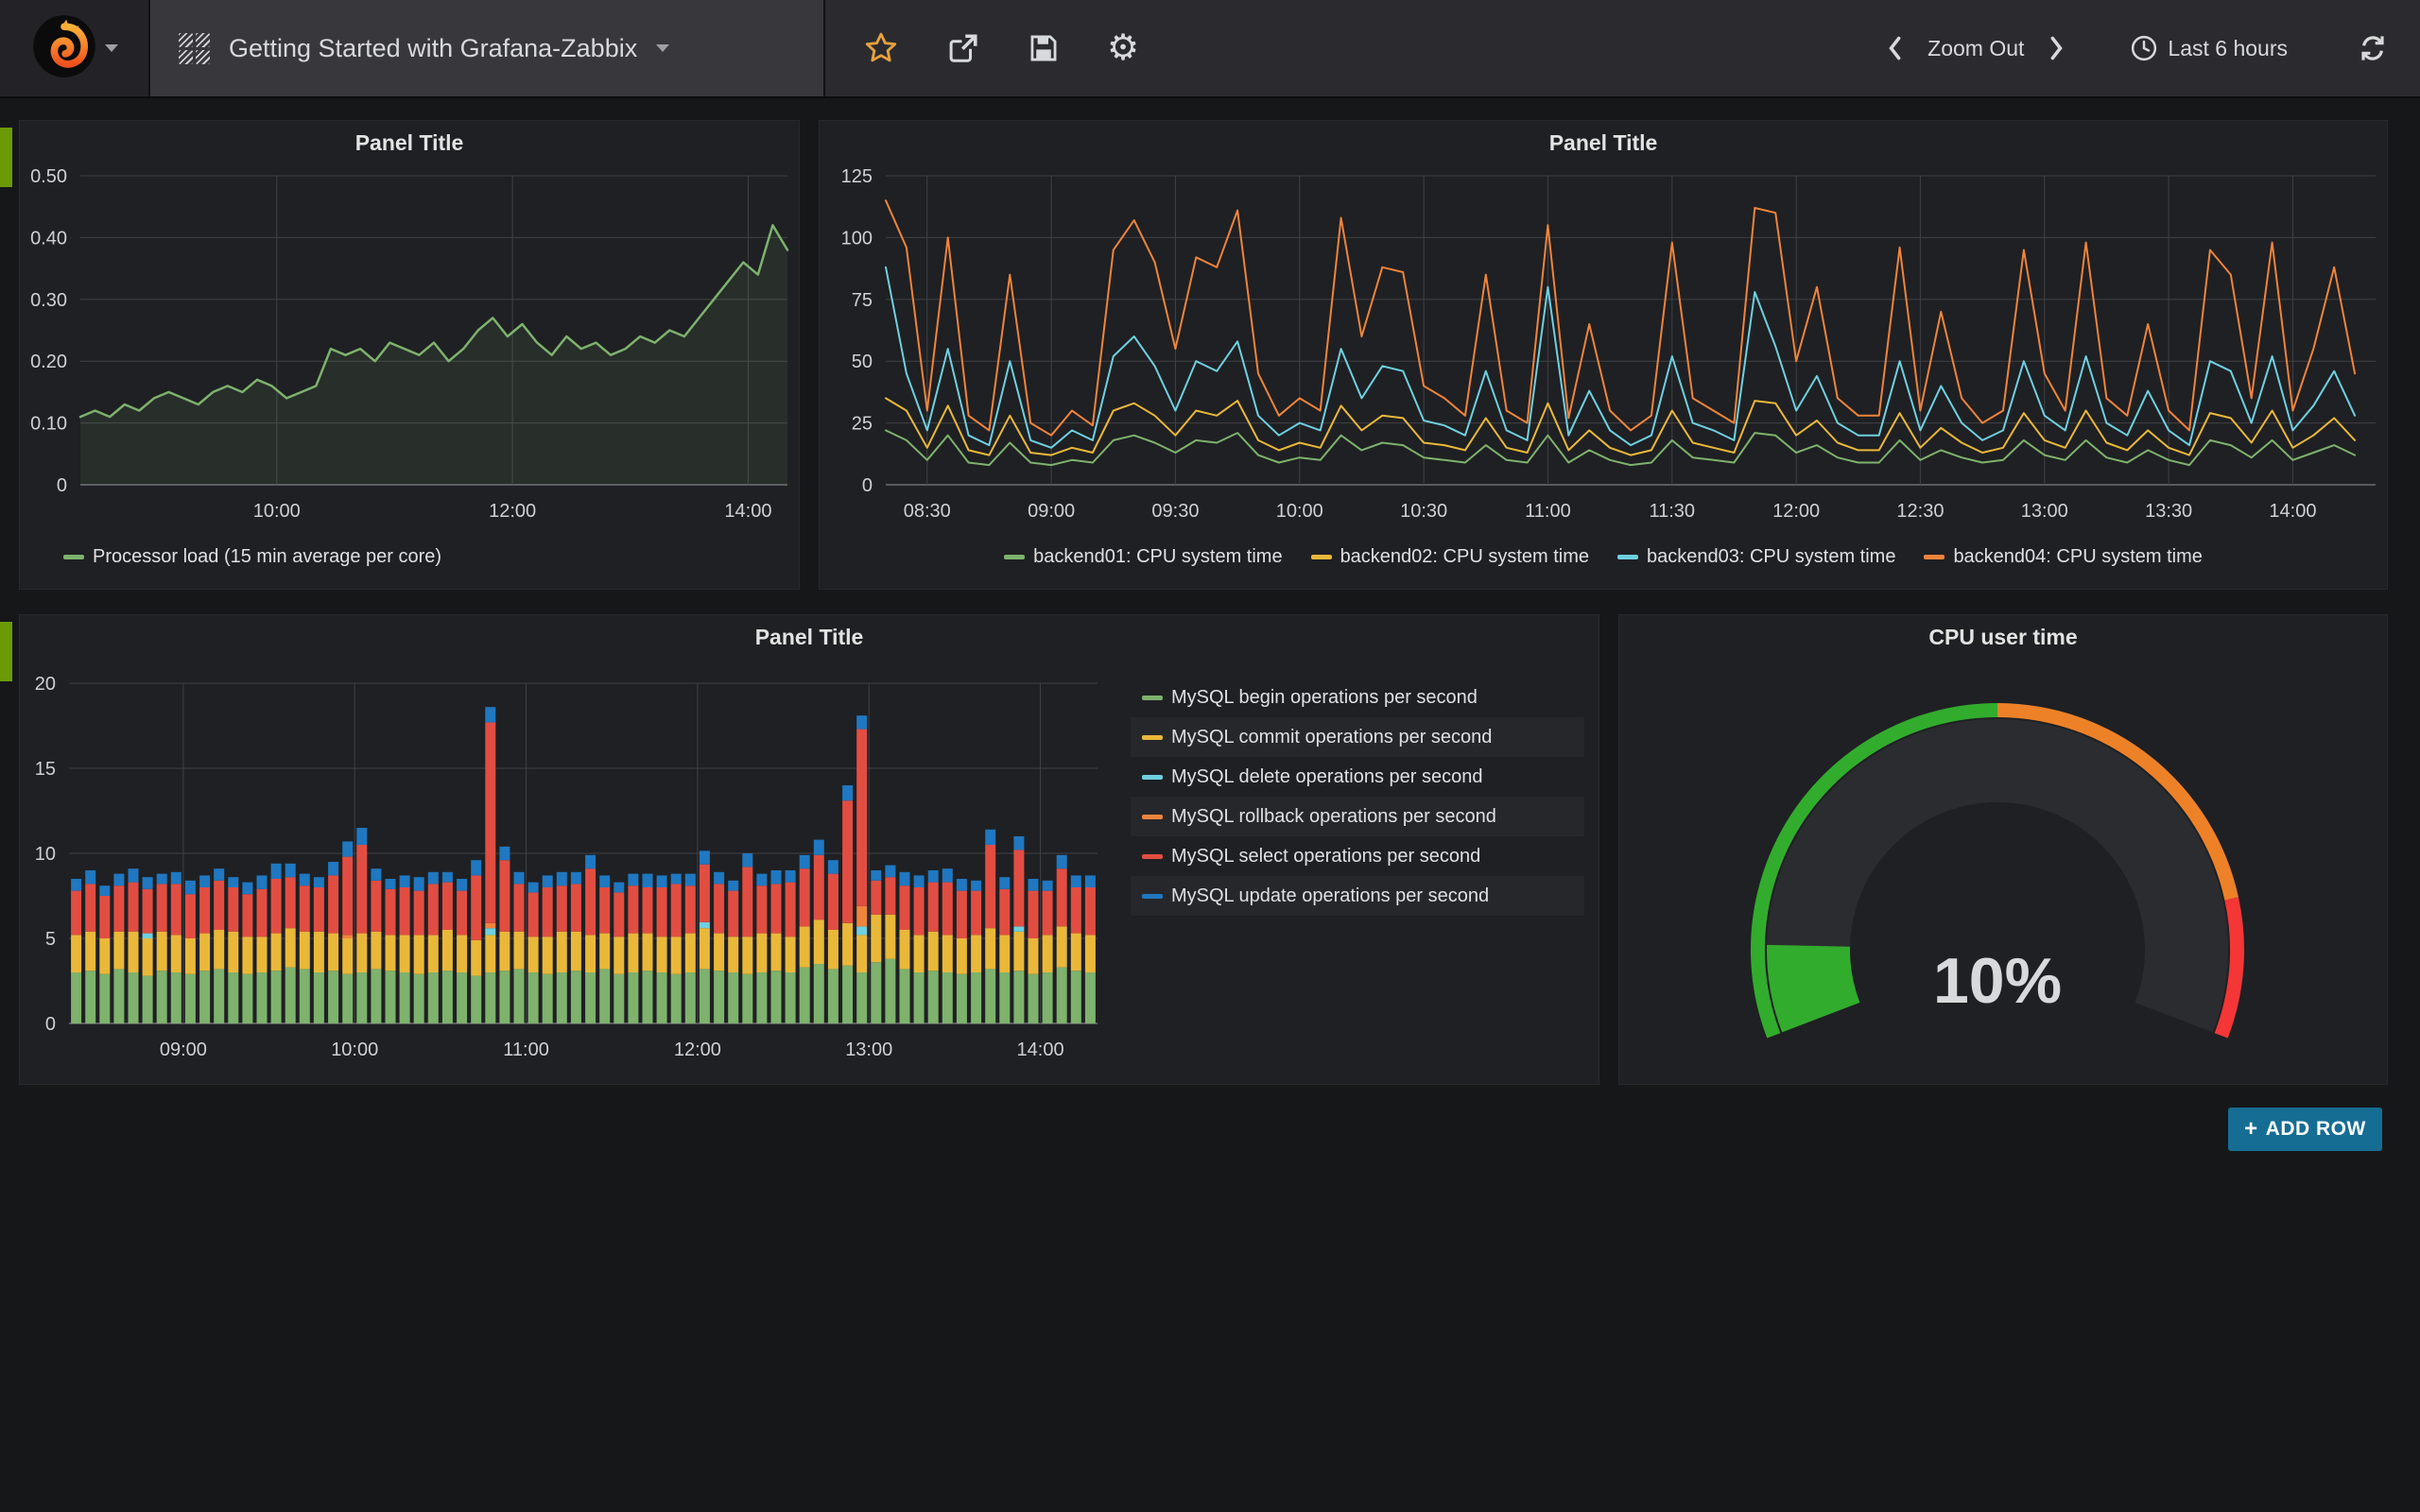 This screenshot has width=2420, height=1512. Describe the element at coordinates (663, 48) in the screenshot. I see `title-caret-icon` at that location.